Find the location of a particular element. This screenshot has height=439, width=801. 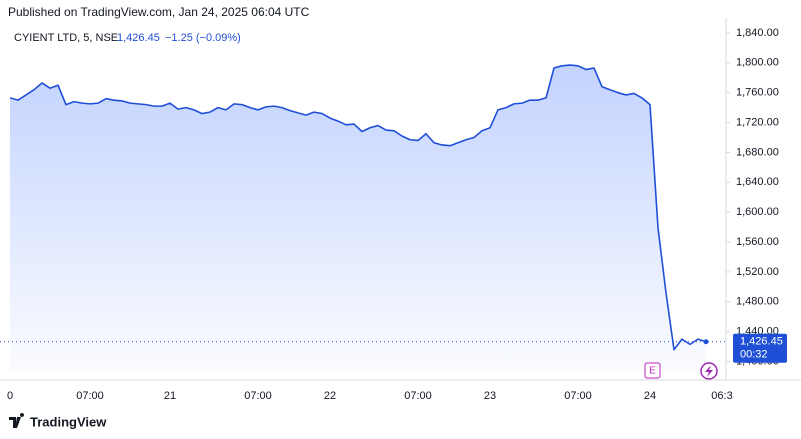

x-tick-label: 06:3 is located at coordinates (721, 396).